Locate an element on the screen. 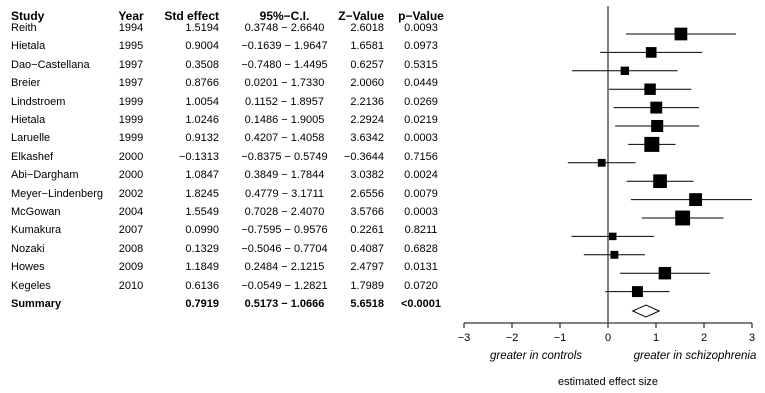  row-1-year: 1994 is located at coordinates (131, 28).